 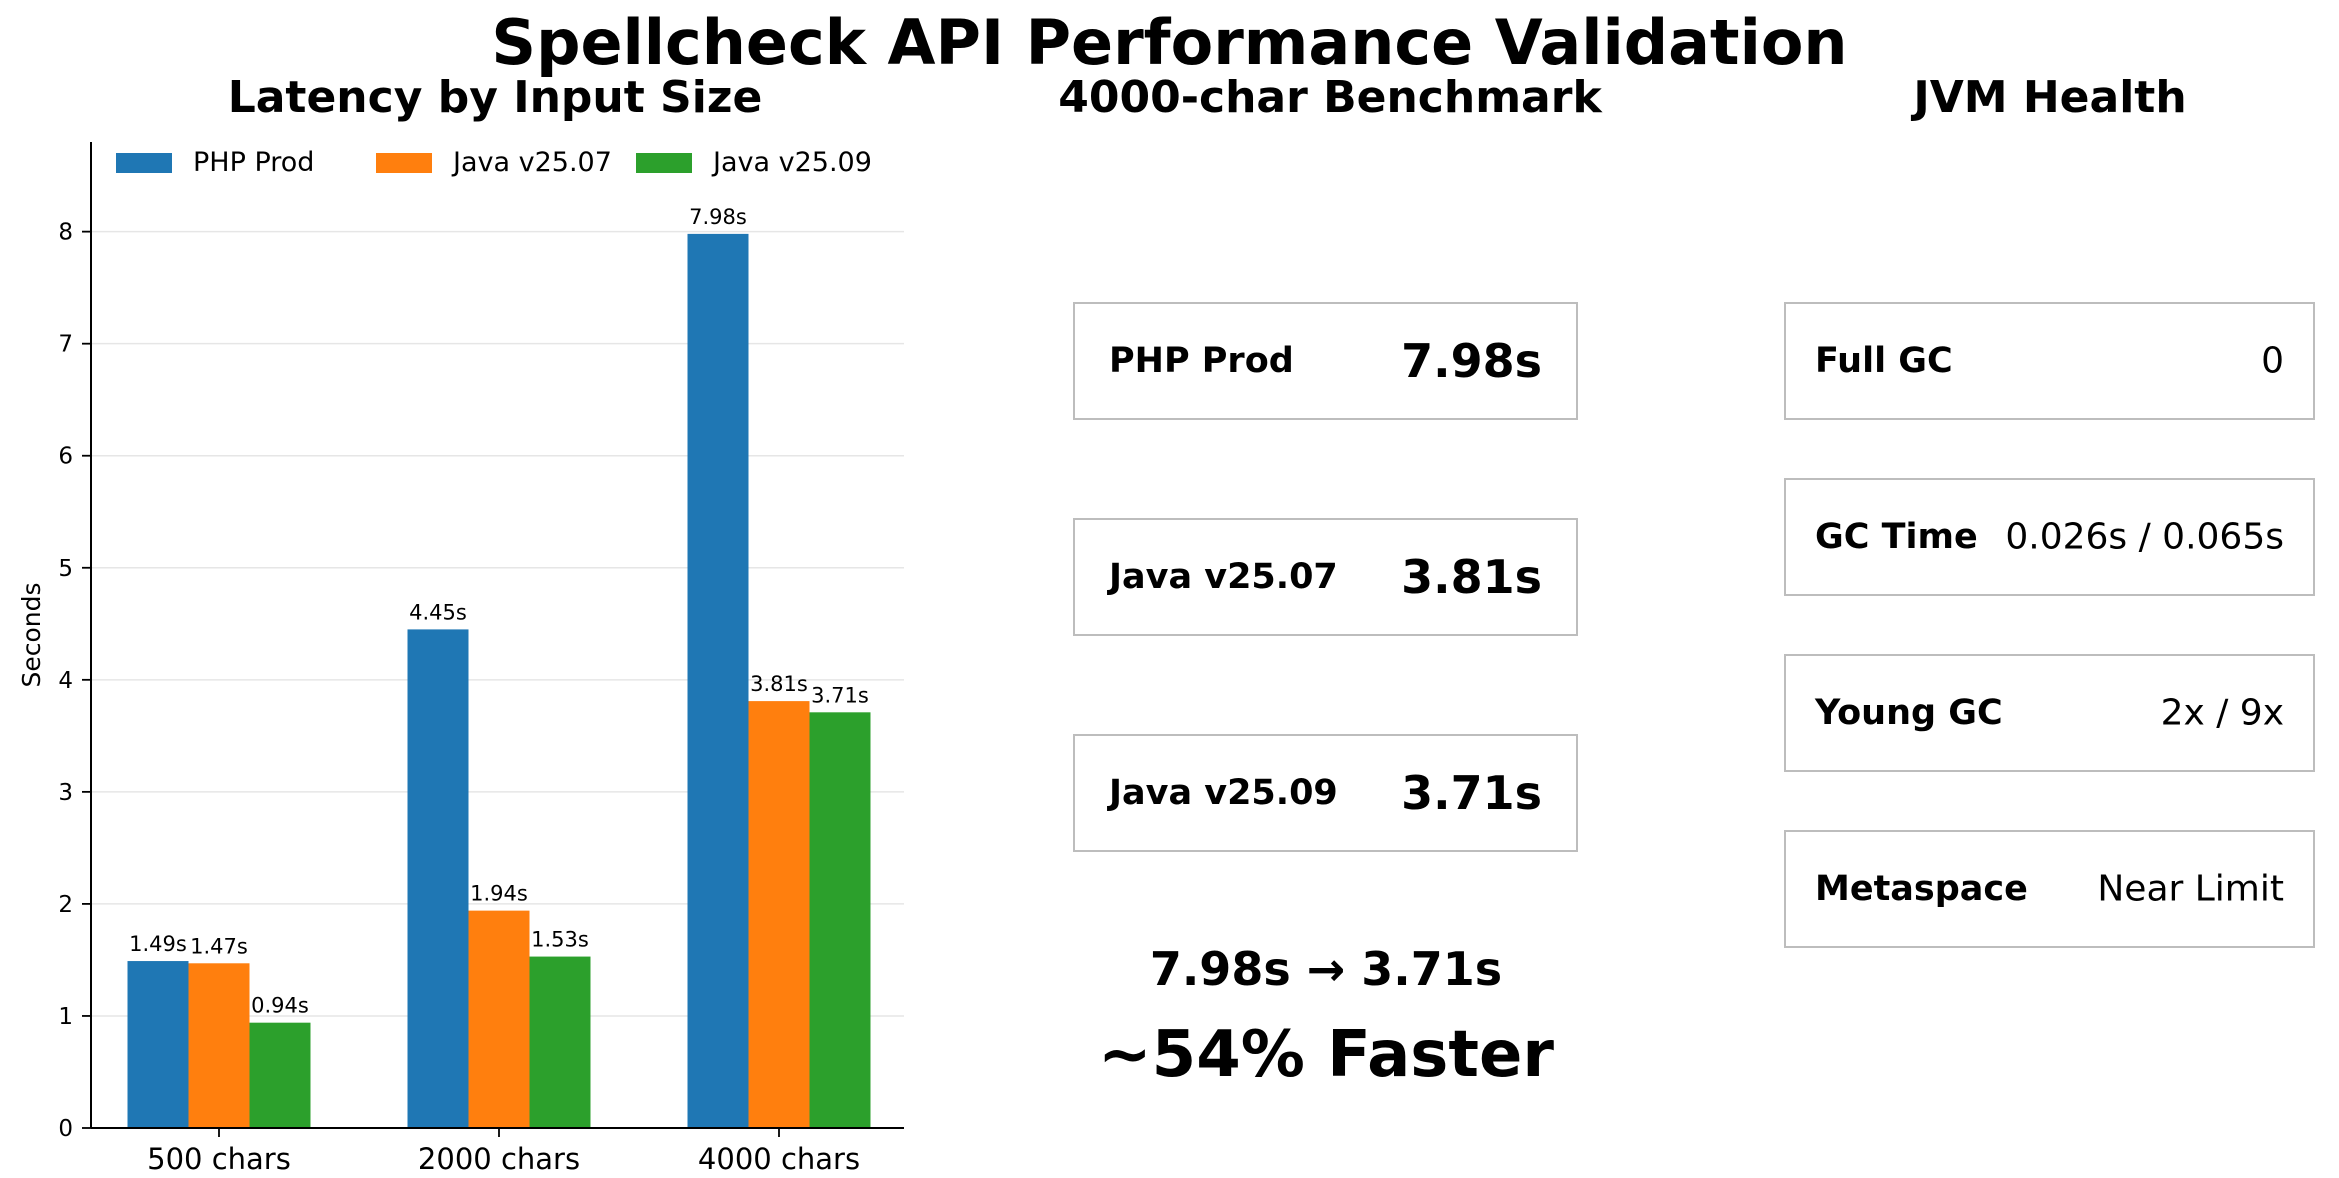 I want to click on x-tick-label: 2000 chars, so click(x=499, y=1159).